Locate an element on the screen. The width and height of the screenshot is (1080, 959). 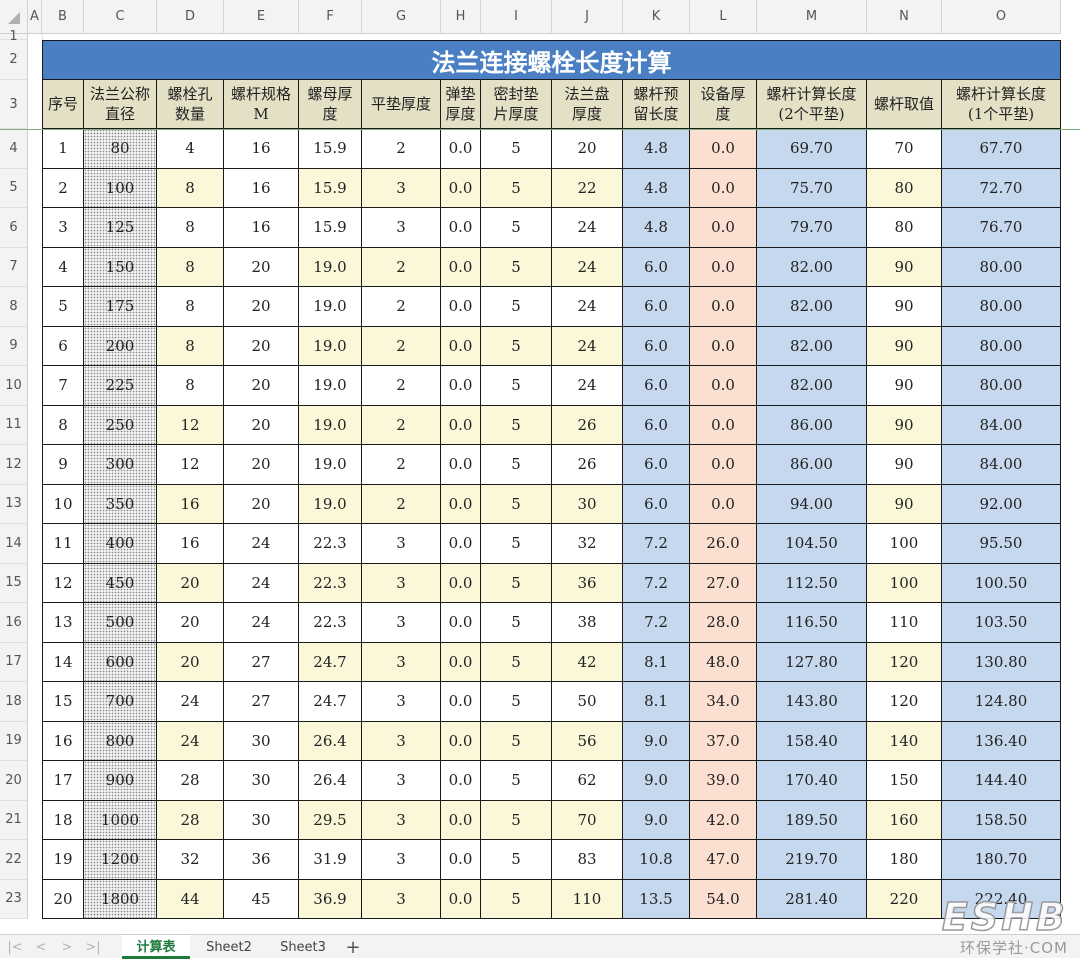
cell-n12: 90 is located at coordinates (904, 465).